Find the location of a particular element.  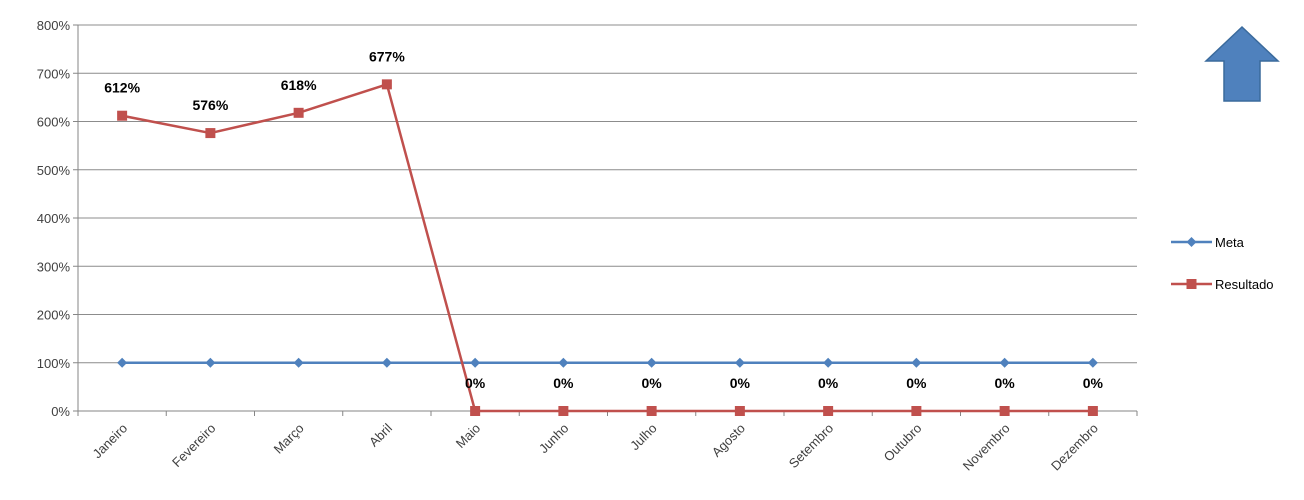

up-arrow-icon is located at coordinates (1242, 63).